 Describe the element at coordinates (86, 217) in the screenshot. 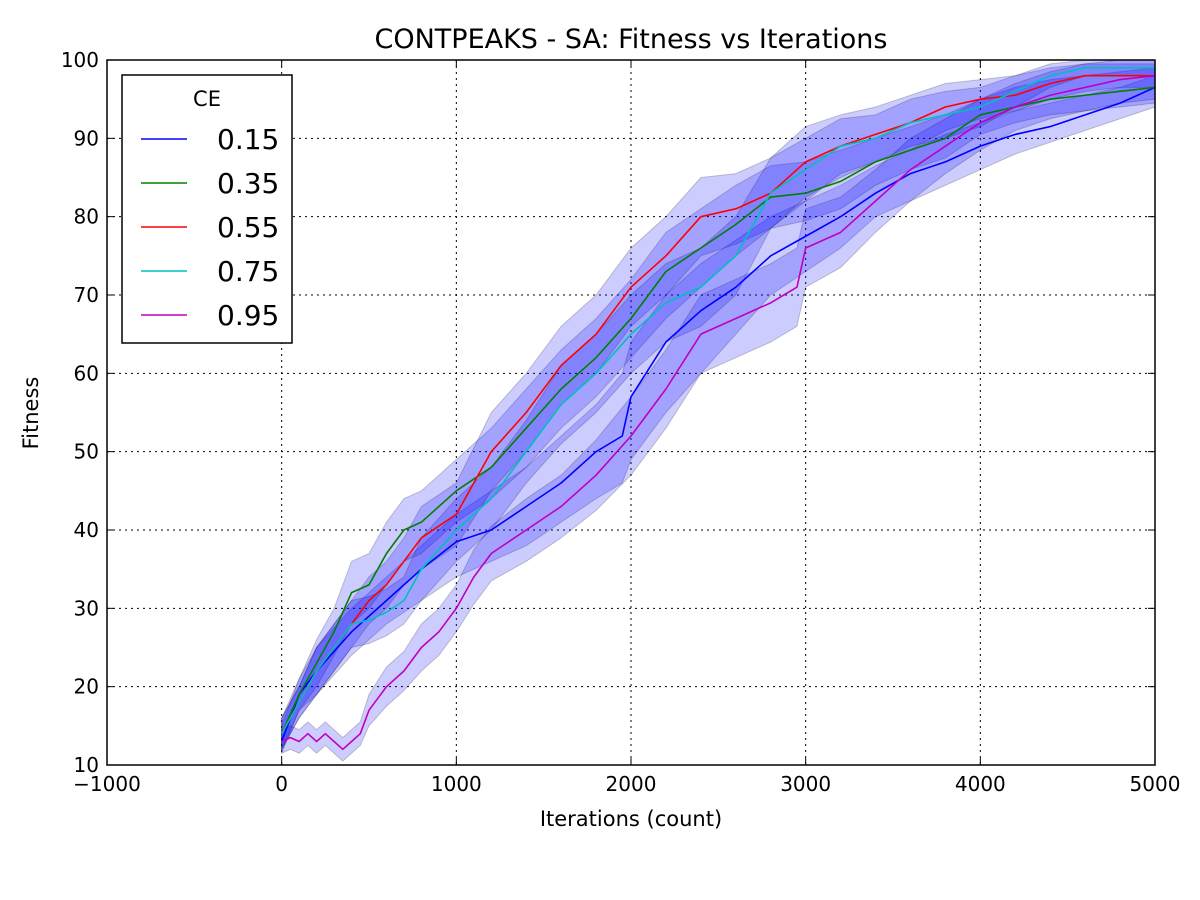

I see `y-tick-label: 80` at that location.